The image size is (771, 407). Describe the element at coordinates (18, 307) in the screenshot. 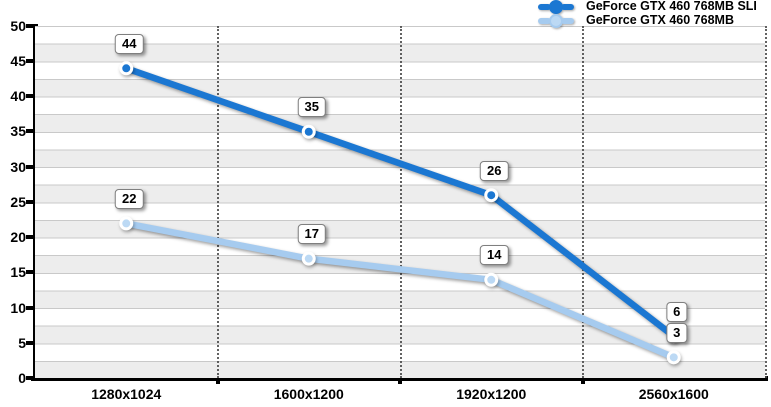

I see `y-axis-tick-label: 10` at that location.